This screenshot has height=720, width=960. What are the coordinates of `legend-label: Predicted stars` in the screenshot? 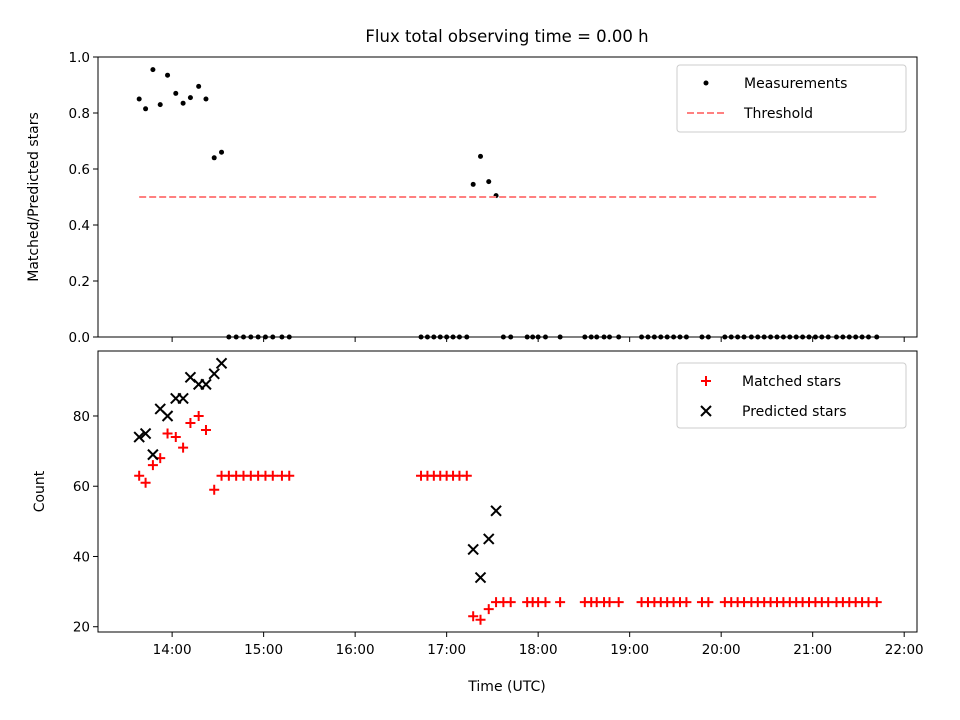 It's located at (794, 412).